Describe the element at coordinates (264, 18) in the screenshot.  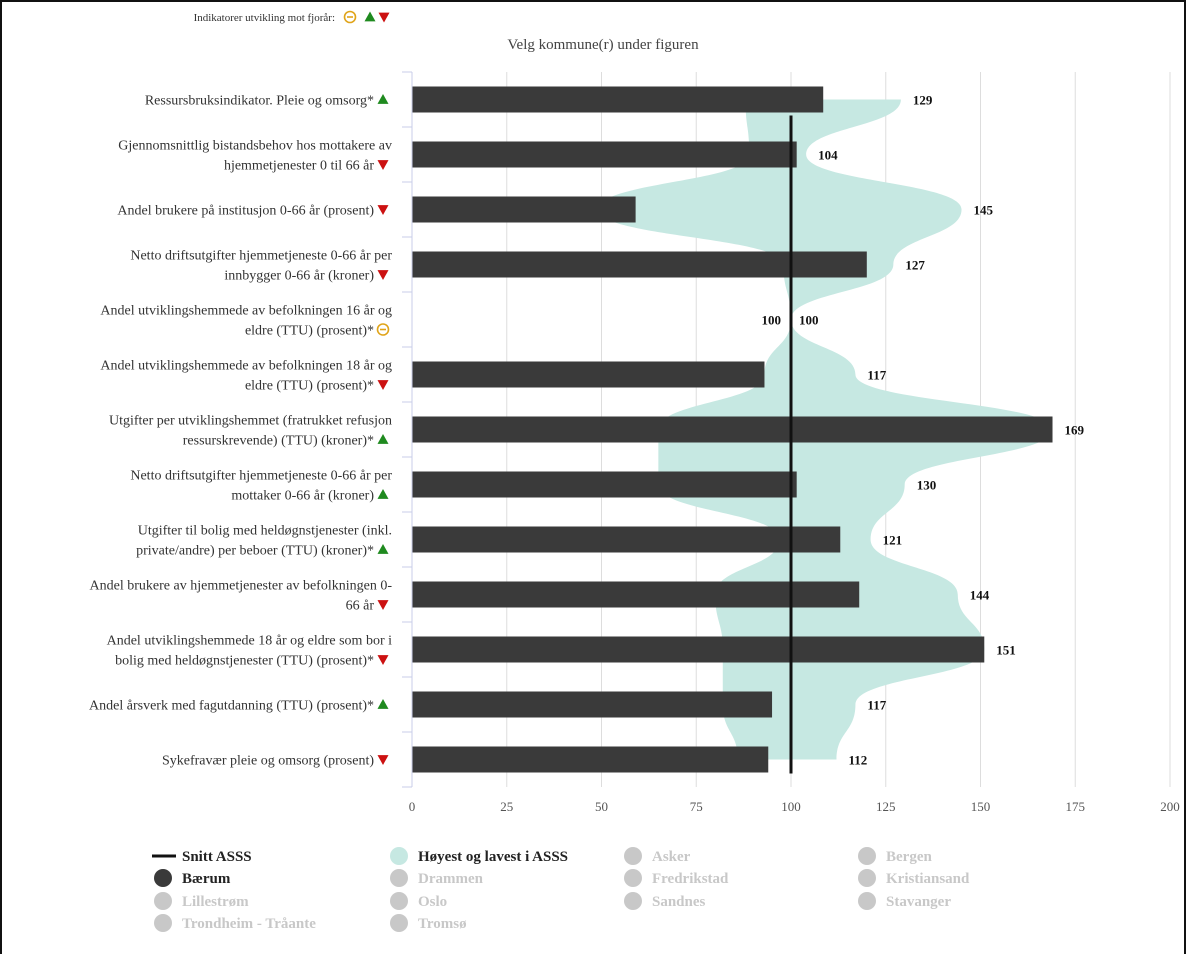
I see `indicator-text: Indikatorer utvikling mot fjorår:` at that location.